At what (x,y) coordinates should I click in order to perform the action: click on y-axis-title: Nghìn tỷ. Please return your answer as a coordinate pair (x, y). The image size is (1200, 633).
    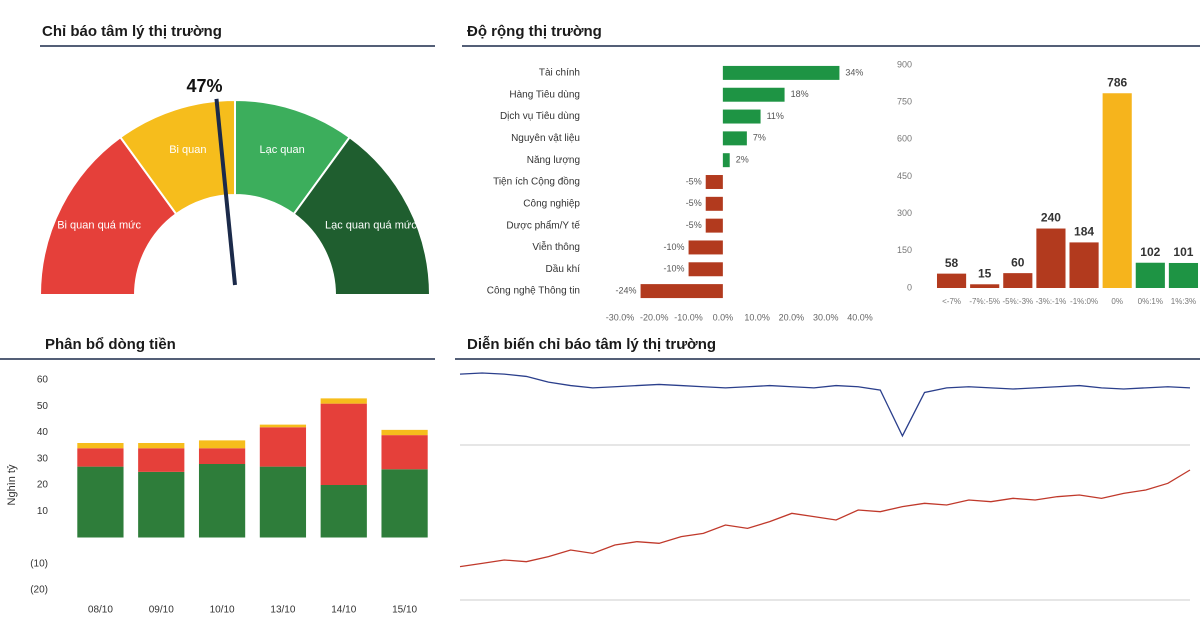
    Looking at the image, I should click on (12, 484).